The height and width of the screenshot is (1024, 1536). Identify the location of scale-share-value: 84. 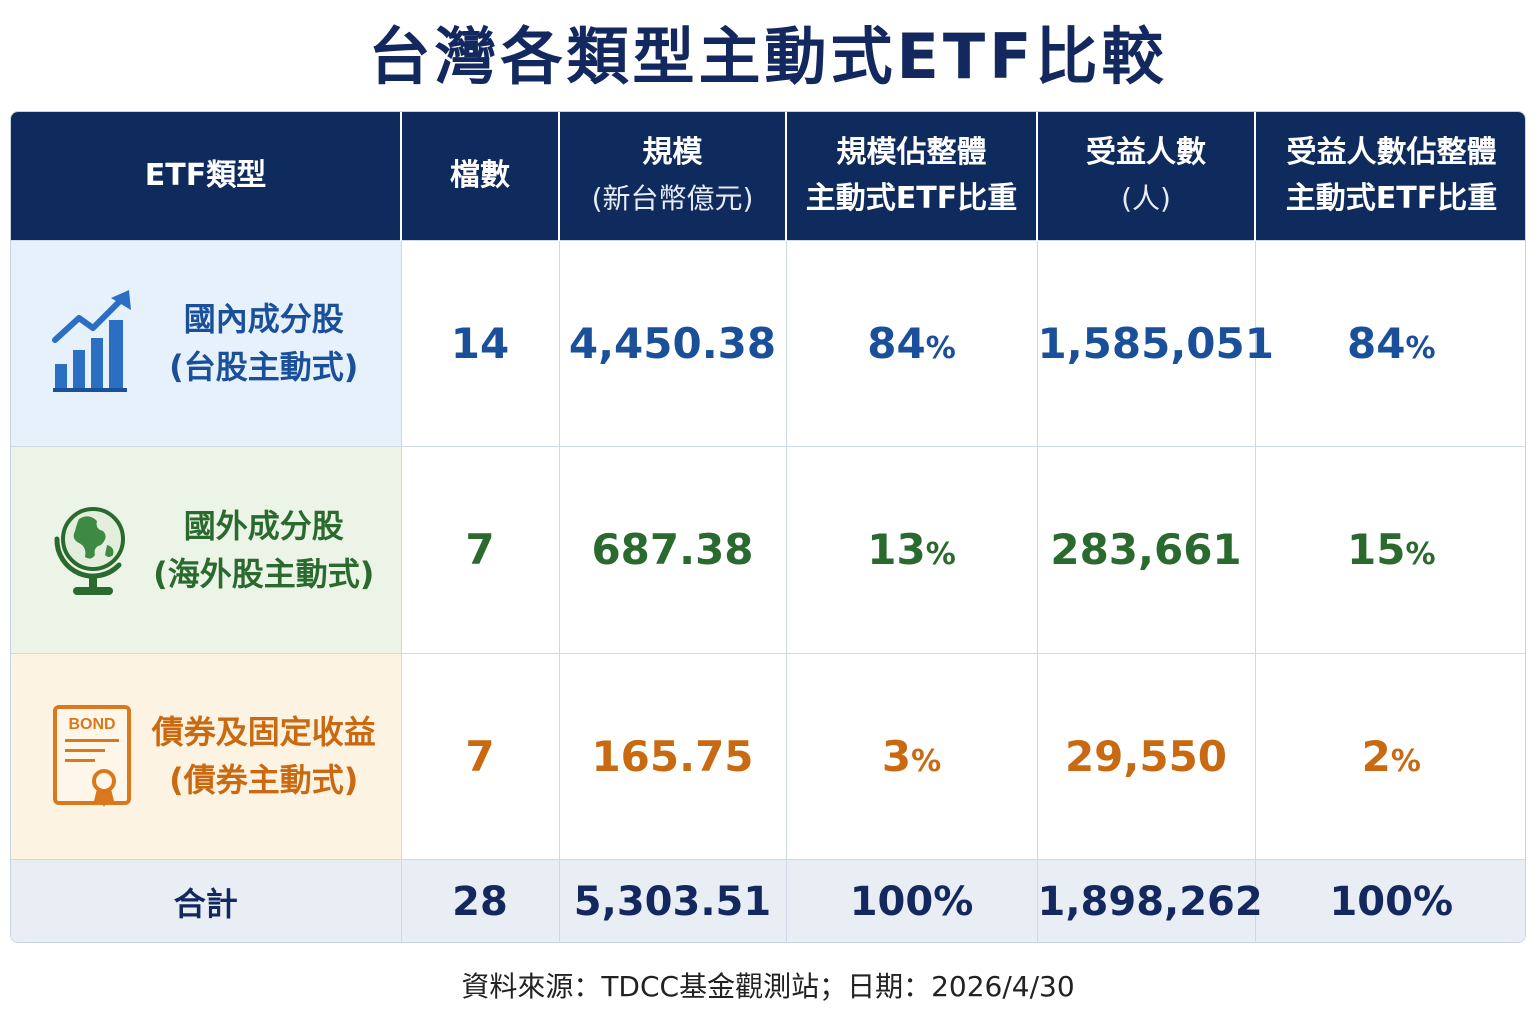
(896, 343).